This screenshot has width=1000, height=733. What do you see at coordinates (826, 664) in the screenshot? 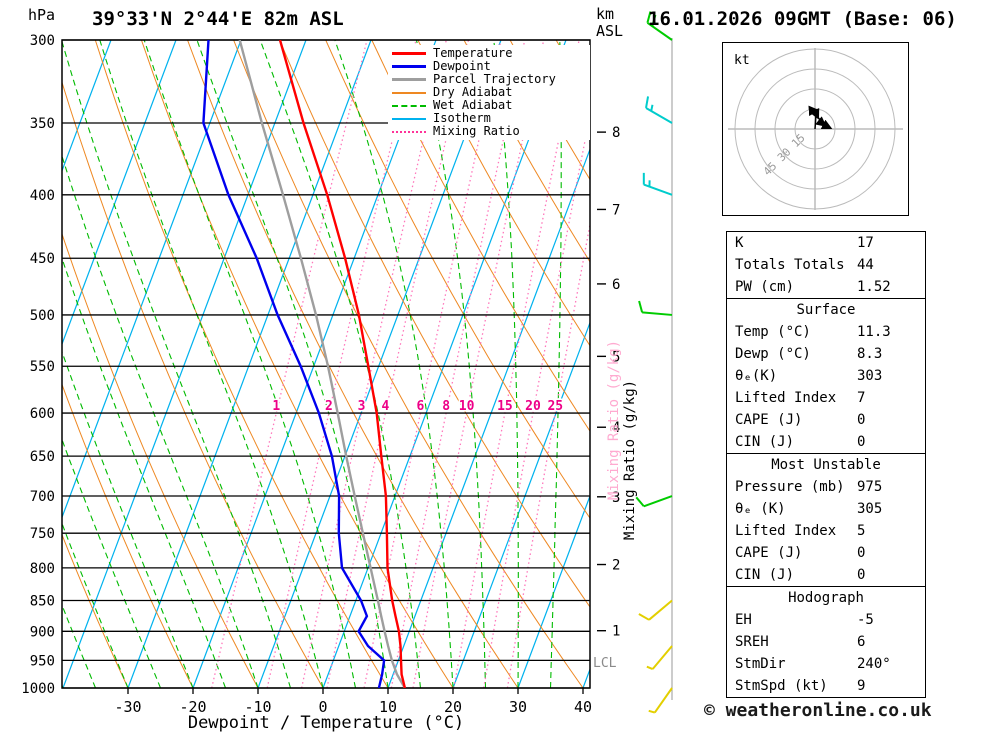
I see `table-row: StmDir 240°` at bounding box center [826, 664].